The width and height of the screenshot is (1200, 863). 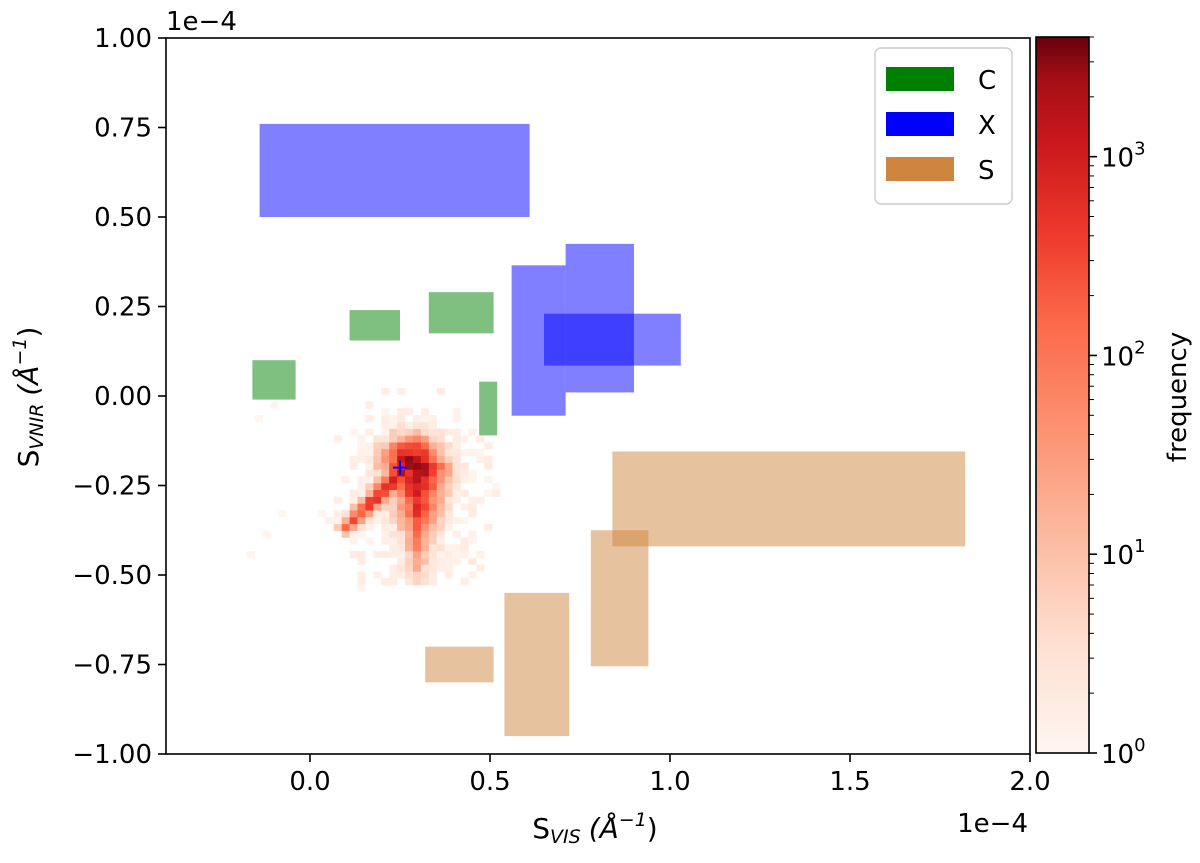 What do you see at coordinates (461, 313) in the screenshot?
I see `region-c` at bounding box center [461, 313].